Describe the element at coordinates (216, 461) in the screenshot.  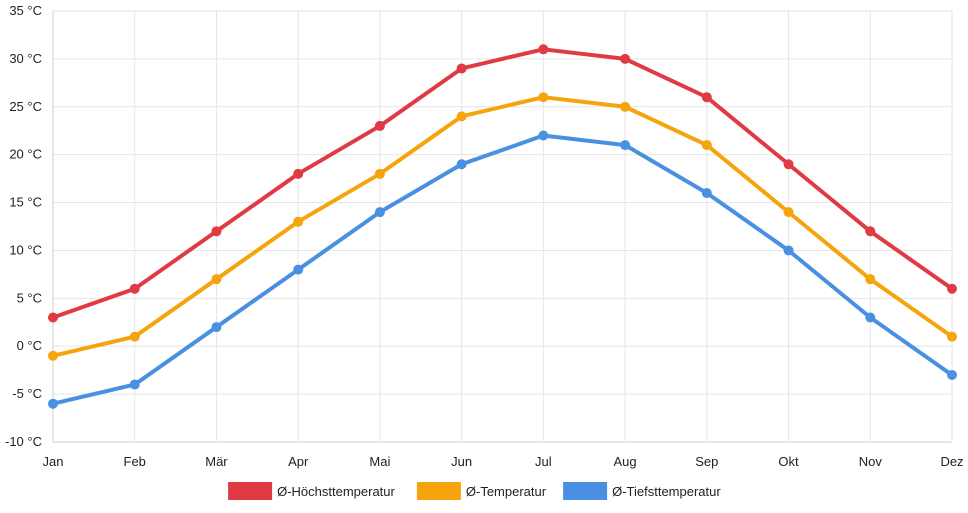
I see `x-tick-label: Mär` at that location.